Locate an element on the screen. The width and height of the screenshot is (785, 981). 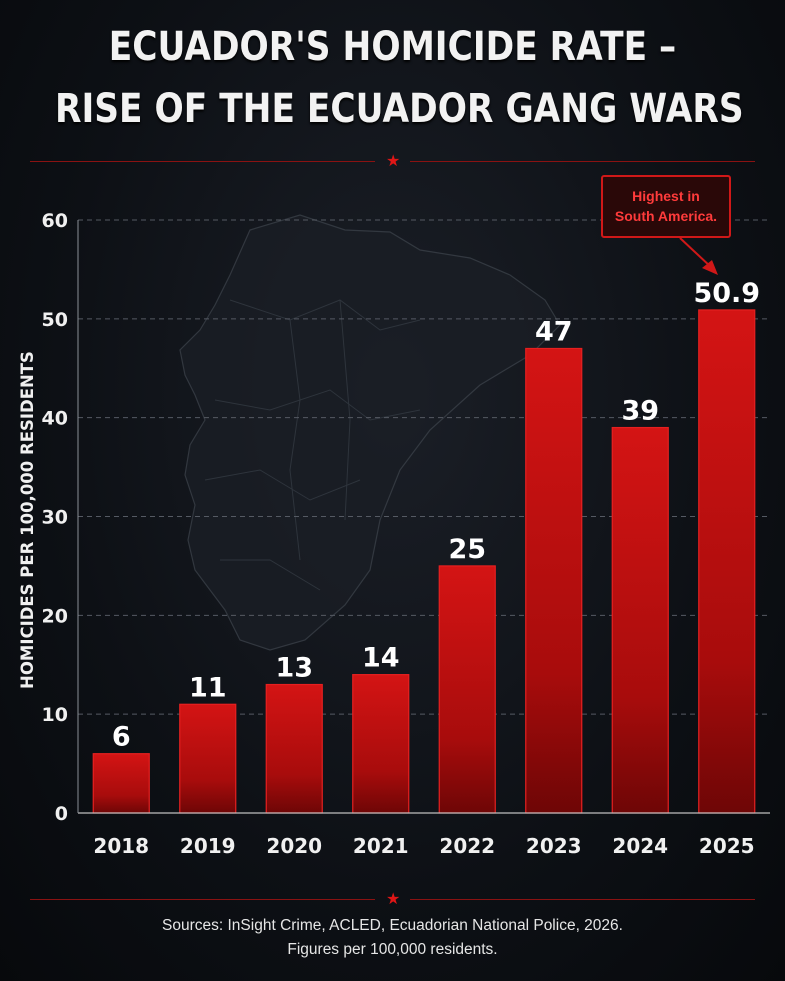
y-tick-label: 40 is located at coordinates (55, 419).